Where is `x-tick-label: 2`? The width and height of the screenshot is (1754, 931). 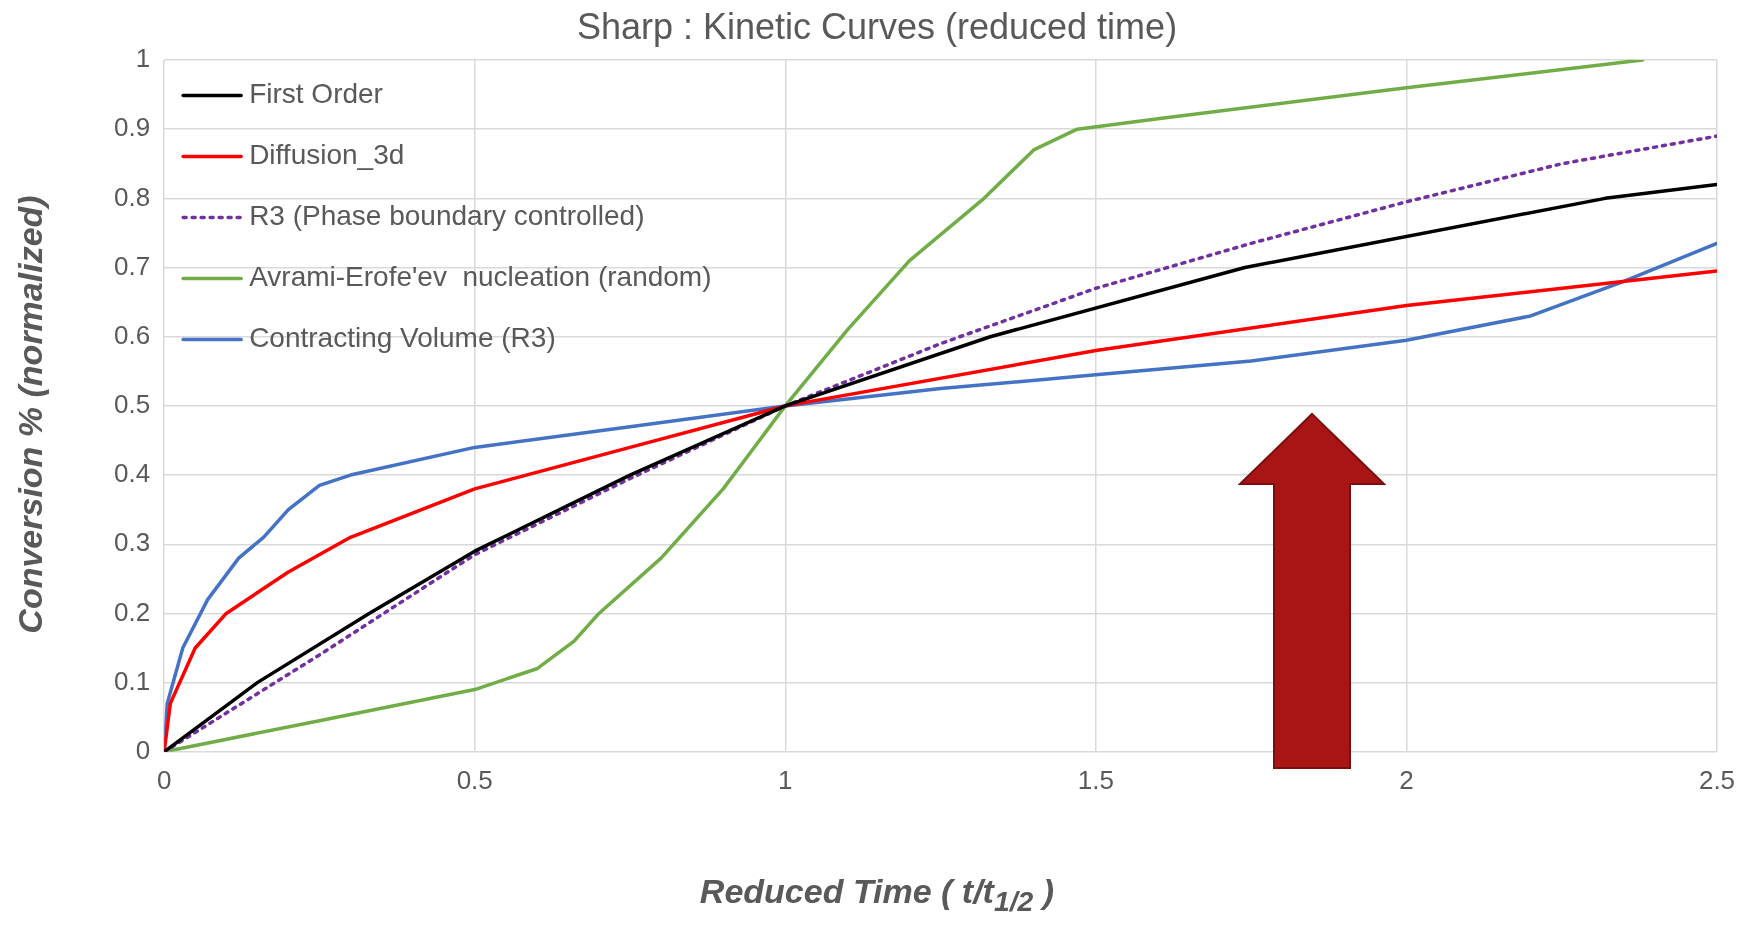
x-tick-label: 2 is located at coordinates (1406, 779).